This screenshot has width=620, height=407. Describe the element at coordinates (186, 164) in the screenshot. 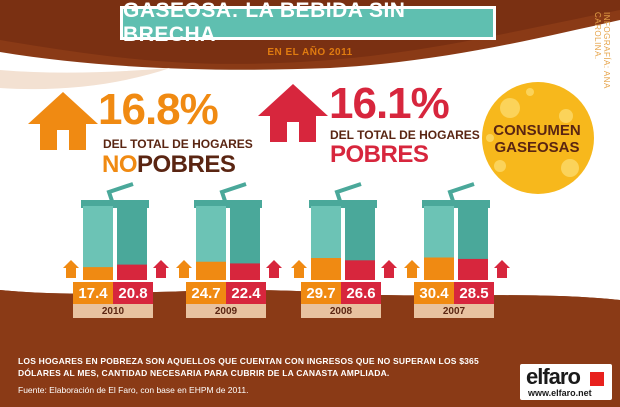

I see `non-poor-tag-word: POBRES` at that location.